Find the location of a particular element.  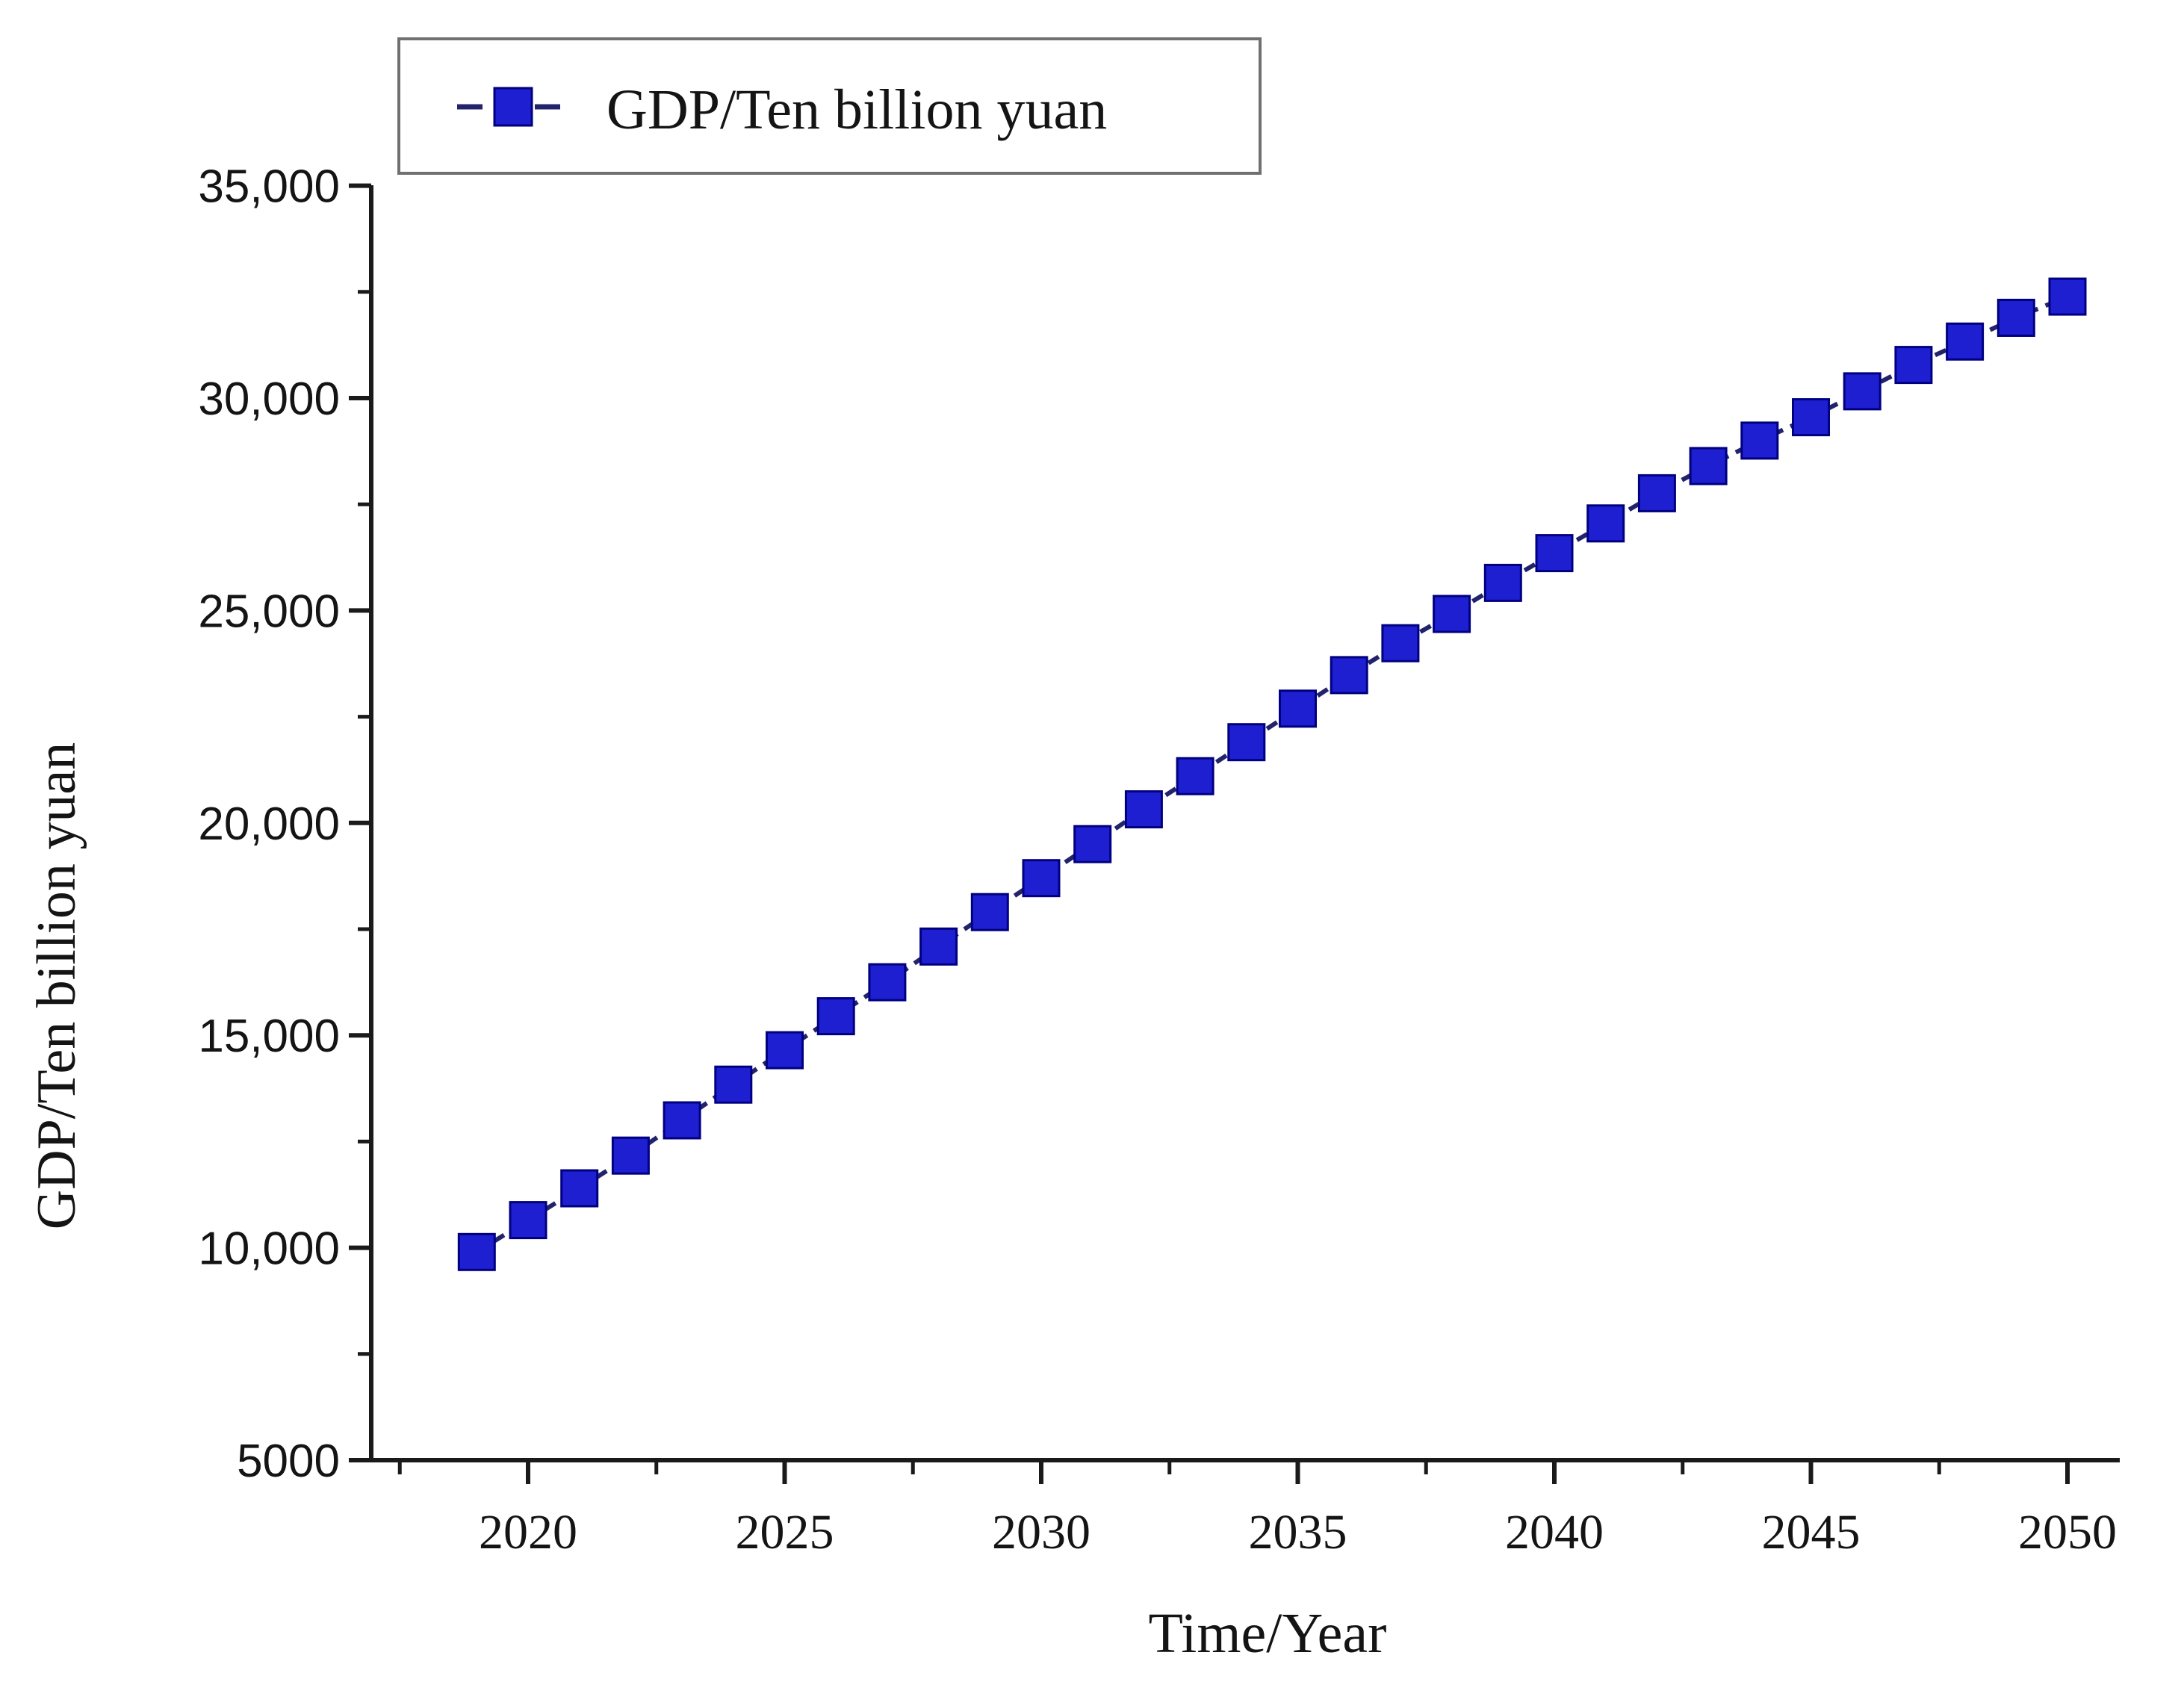

y-axis-title: GDP/Ten billion yuan is located at coordinates (56, 986).